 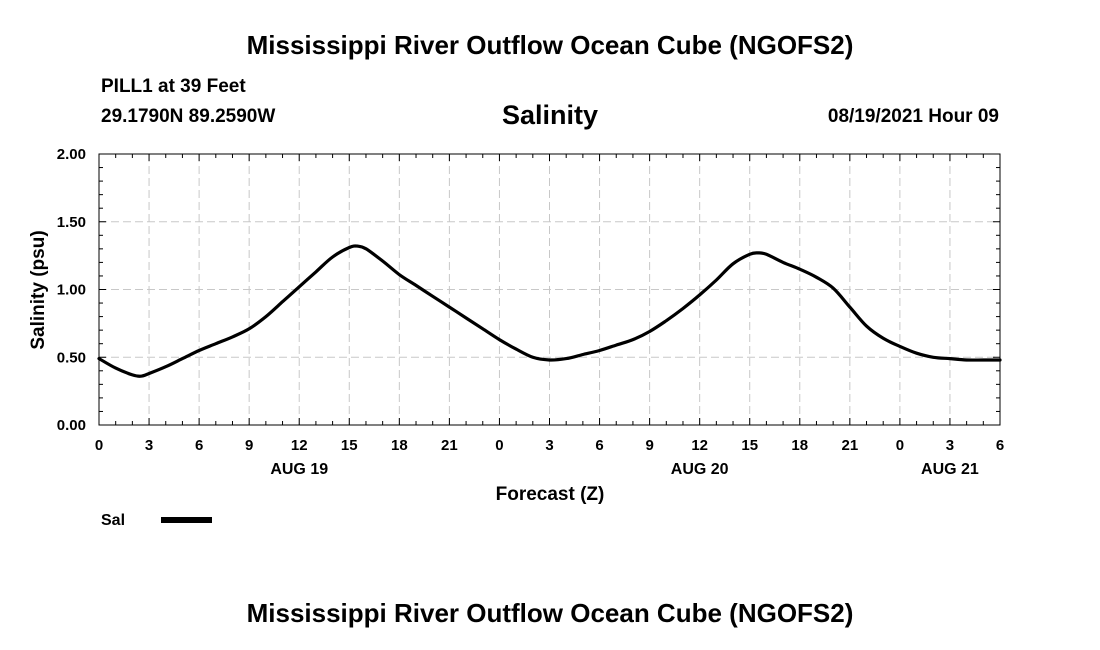 I want to click on station-coordinates: 29.1790N 89.2590W, so click(x=188, y=116).